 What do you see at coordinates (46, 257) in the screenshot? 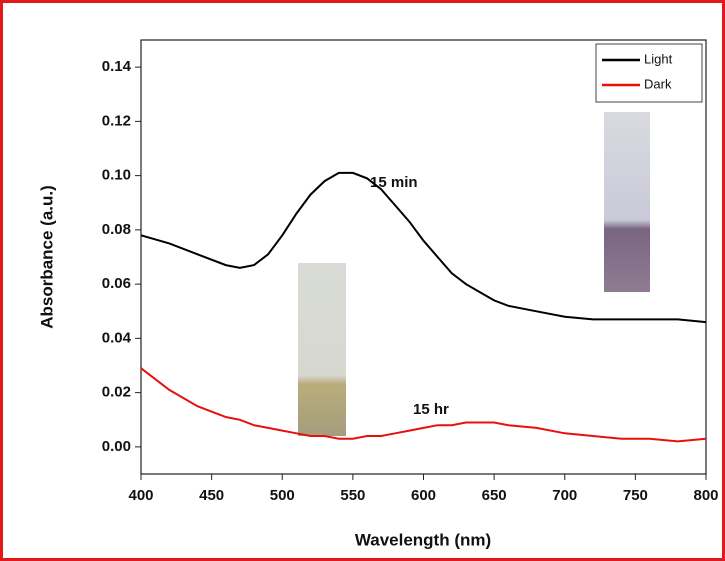
I see `y-axis-label: Absorbance (a.u.)` at bounding box center [46, 257].